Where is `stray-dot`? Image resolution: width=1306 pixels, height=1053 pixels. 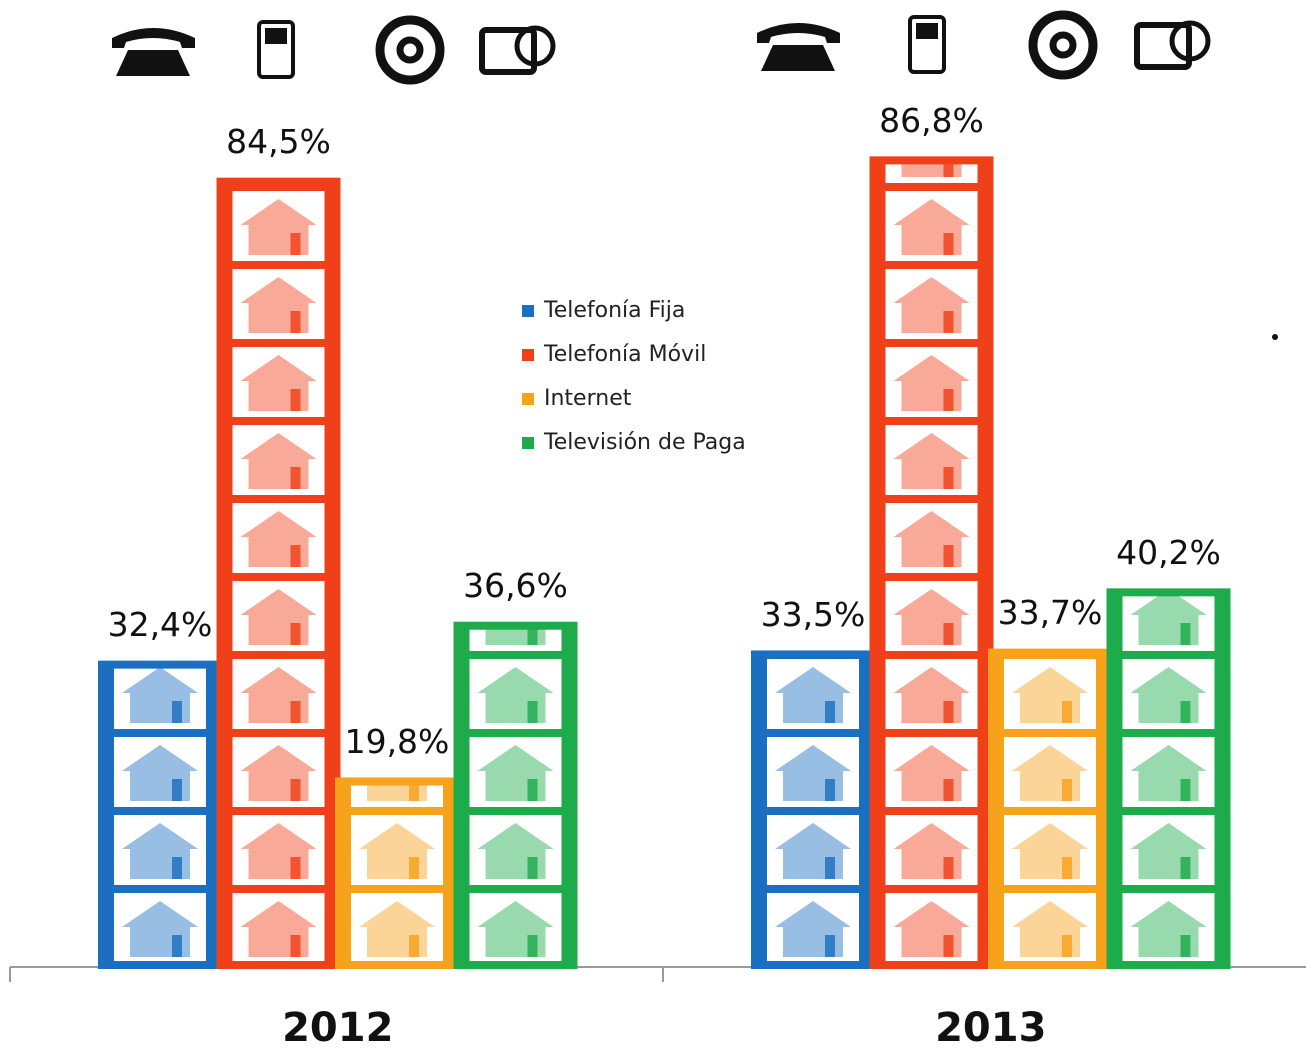
stray-dot is located at coordinates (1275, 337).